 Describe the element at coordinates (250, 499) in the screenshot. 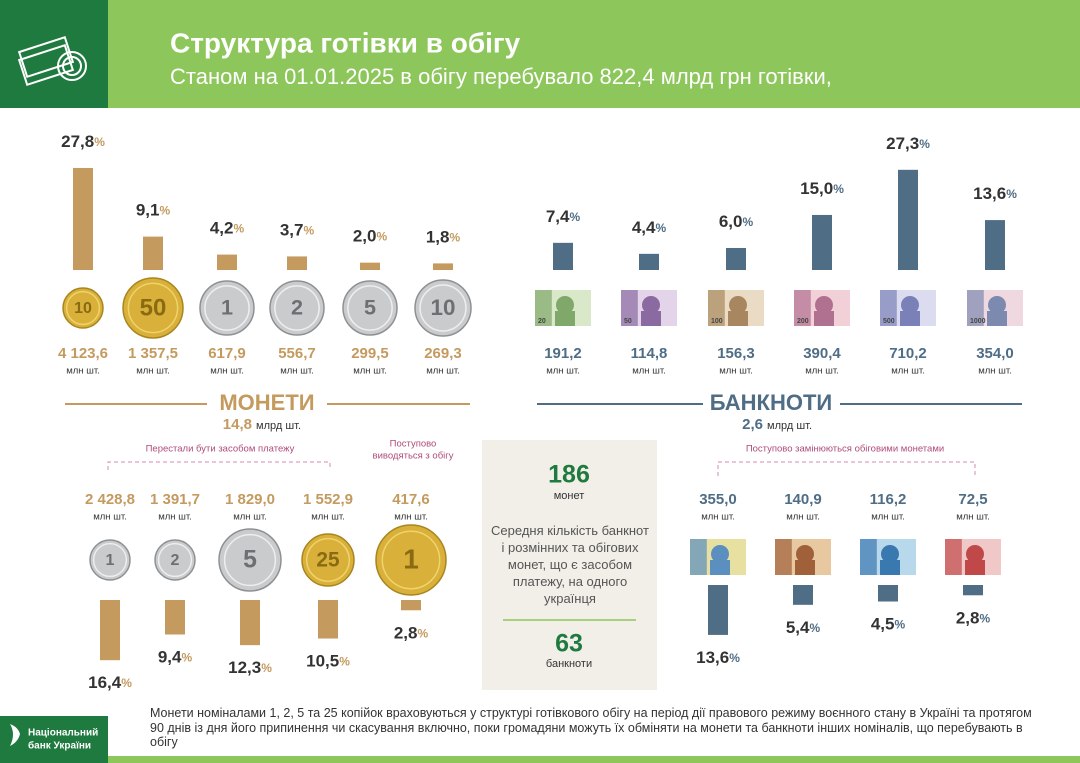

I see `count: 1 829,0` at that location.